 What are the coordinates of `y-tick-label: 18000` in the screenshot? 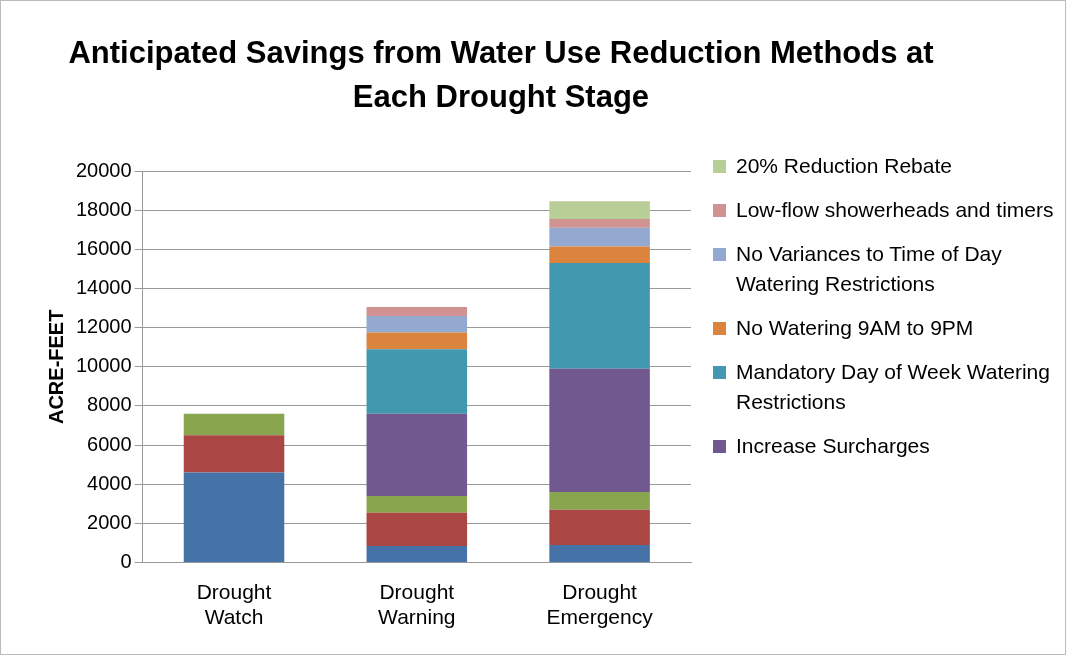 It's located at (103, 208).